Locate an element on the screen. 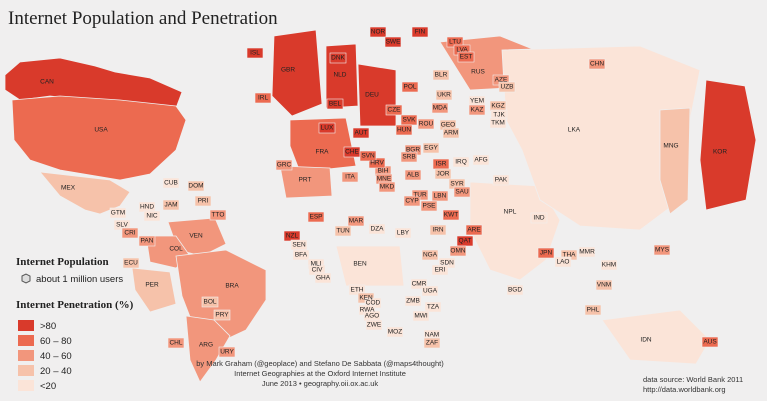 This screenshot has height=401, width=767. country-label: BEL is located at coordinates (335, 104).